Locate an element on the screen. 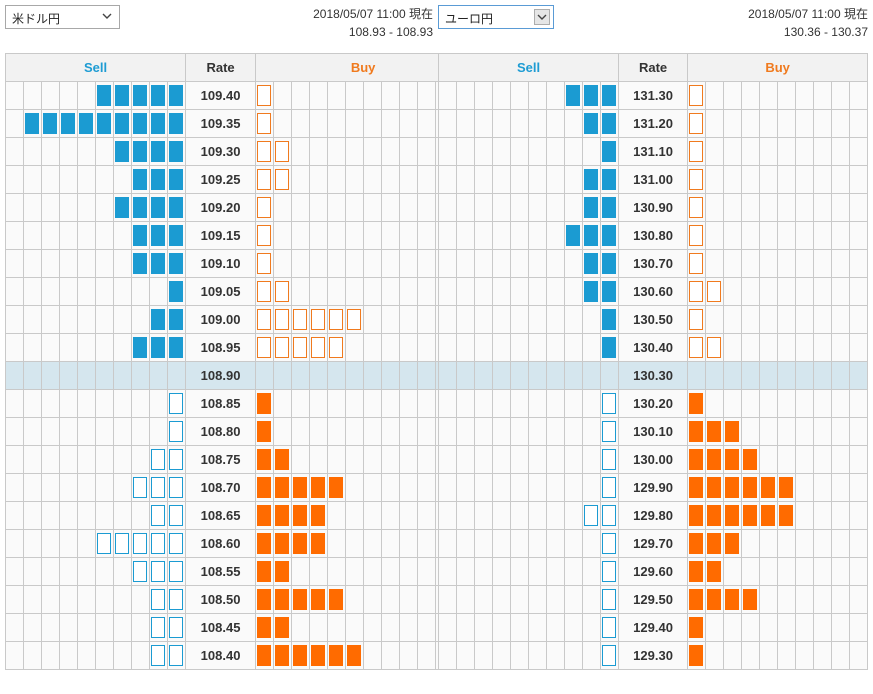  table-row: 131.30 is located at coordinates (653, 95).